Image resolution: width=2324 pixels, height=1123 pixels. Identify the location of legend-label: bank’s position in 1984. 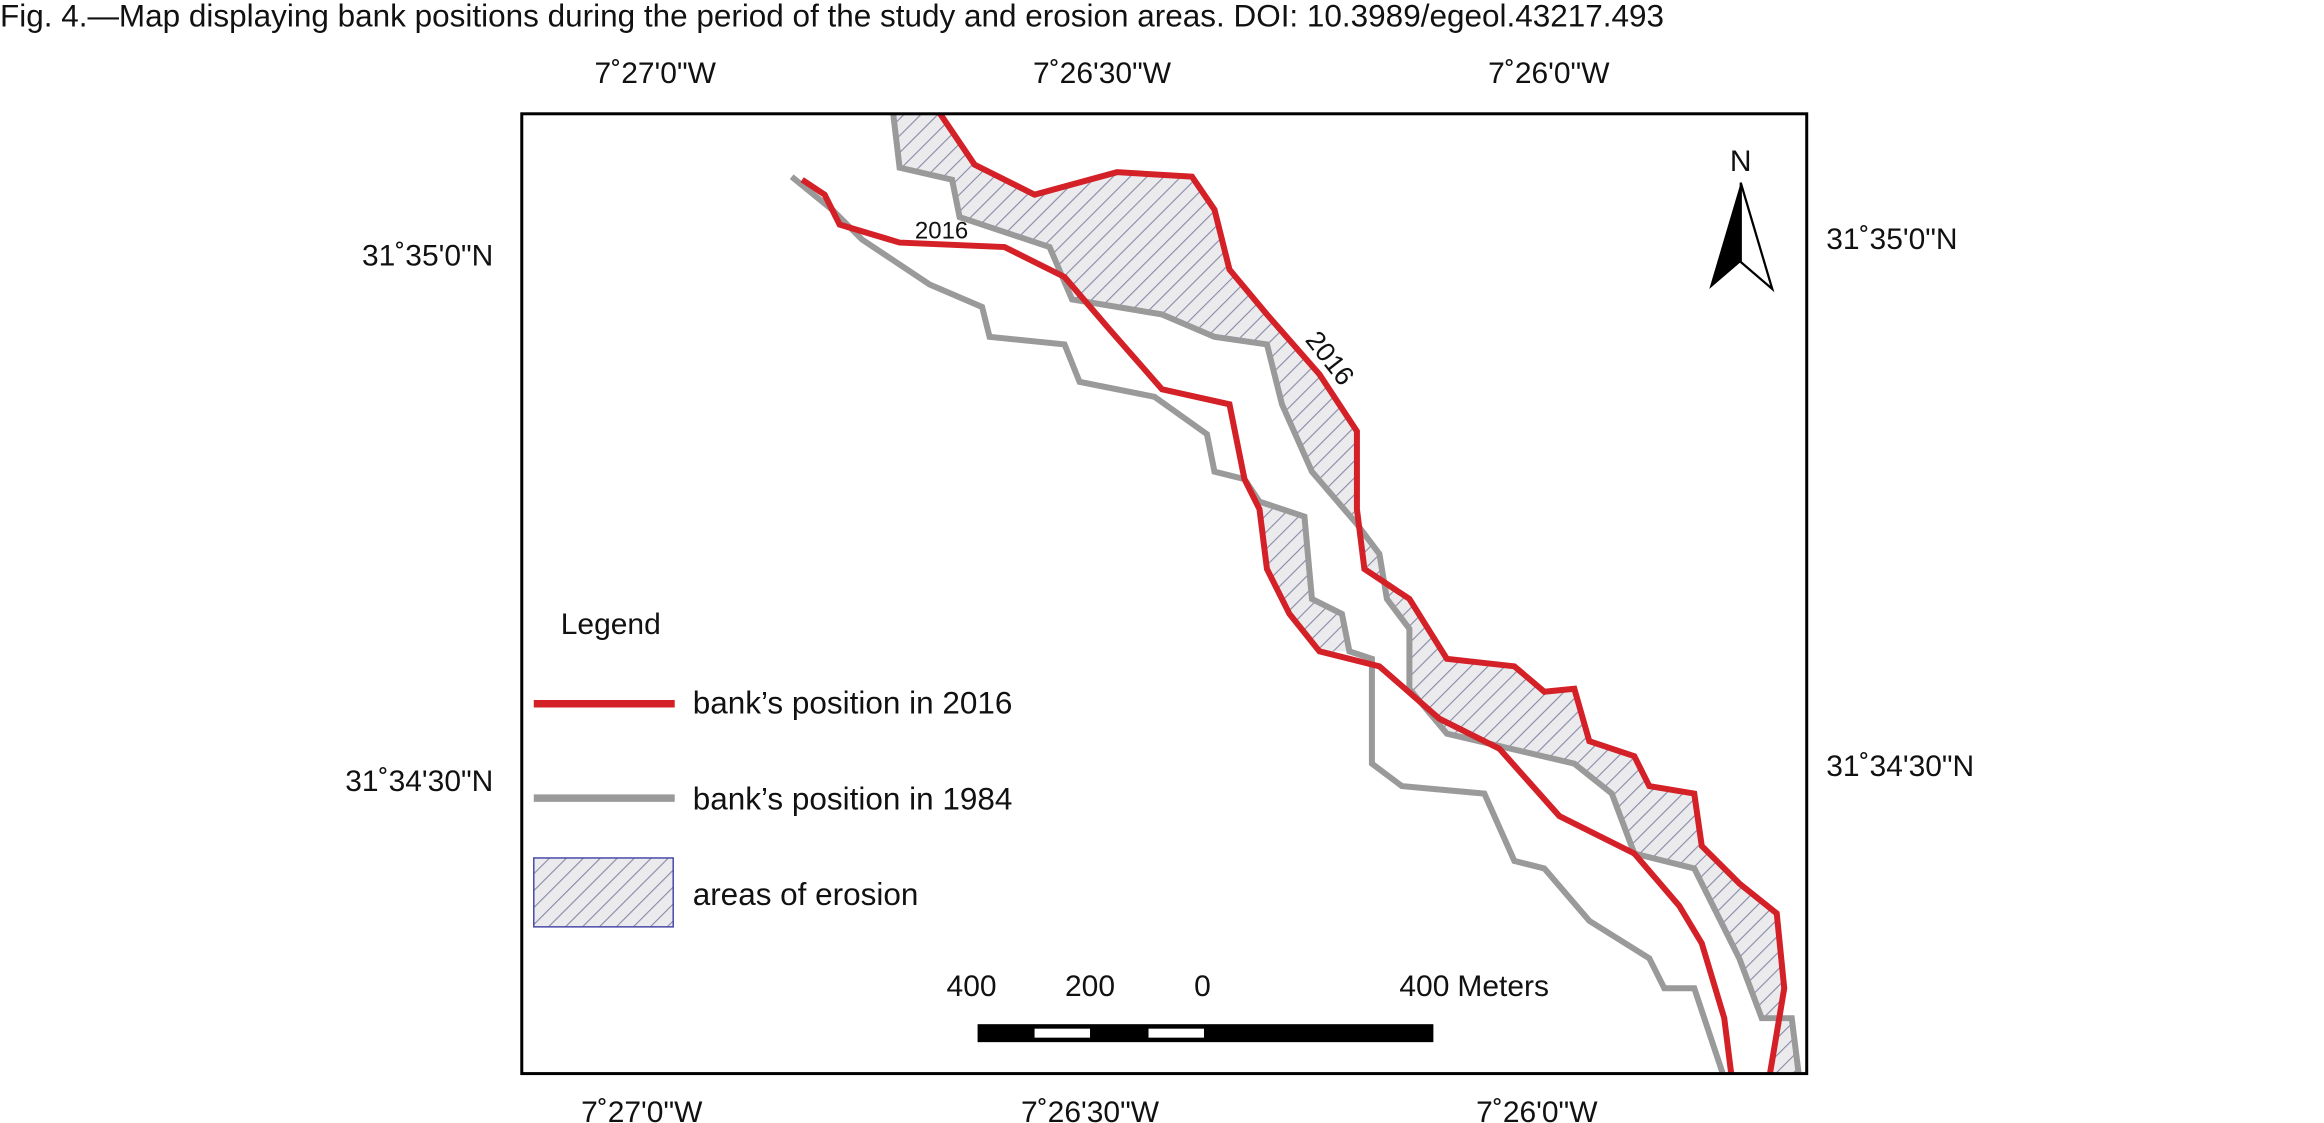
(853, 798).